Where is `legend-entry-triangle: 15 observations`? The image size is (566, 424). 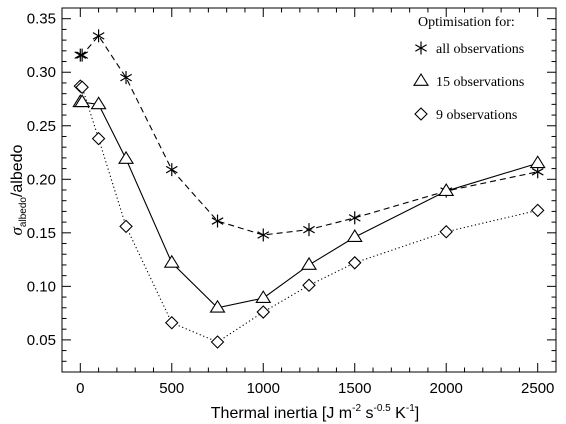 legend-entry-triangle: 15 observations is located at coordinates (480, 82).